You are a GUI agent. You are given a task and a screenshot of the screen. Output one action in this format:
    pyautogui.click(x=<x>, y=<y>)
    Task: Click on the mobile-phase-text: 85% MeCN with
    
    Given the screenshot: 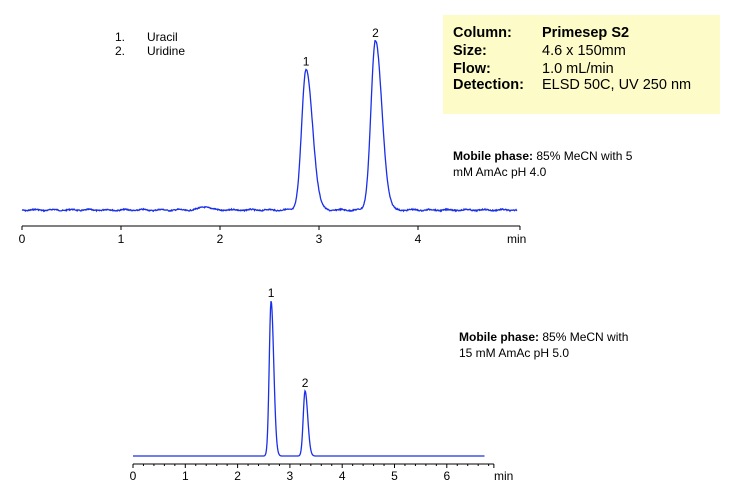 What is the action you would take?
    pyautogui.click(x=584, y=337)
    